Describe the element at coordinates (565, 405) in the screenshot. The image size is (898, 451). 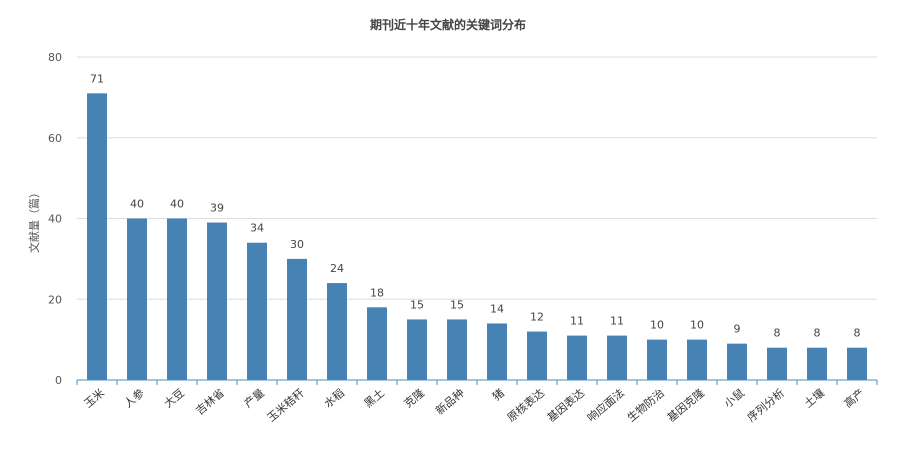
I see `x-tick-label: 基因表达` at that location.